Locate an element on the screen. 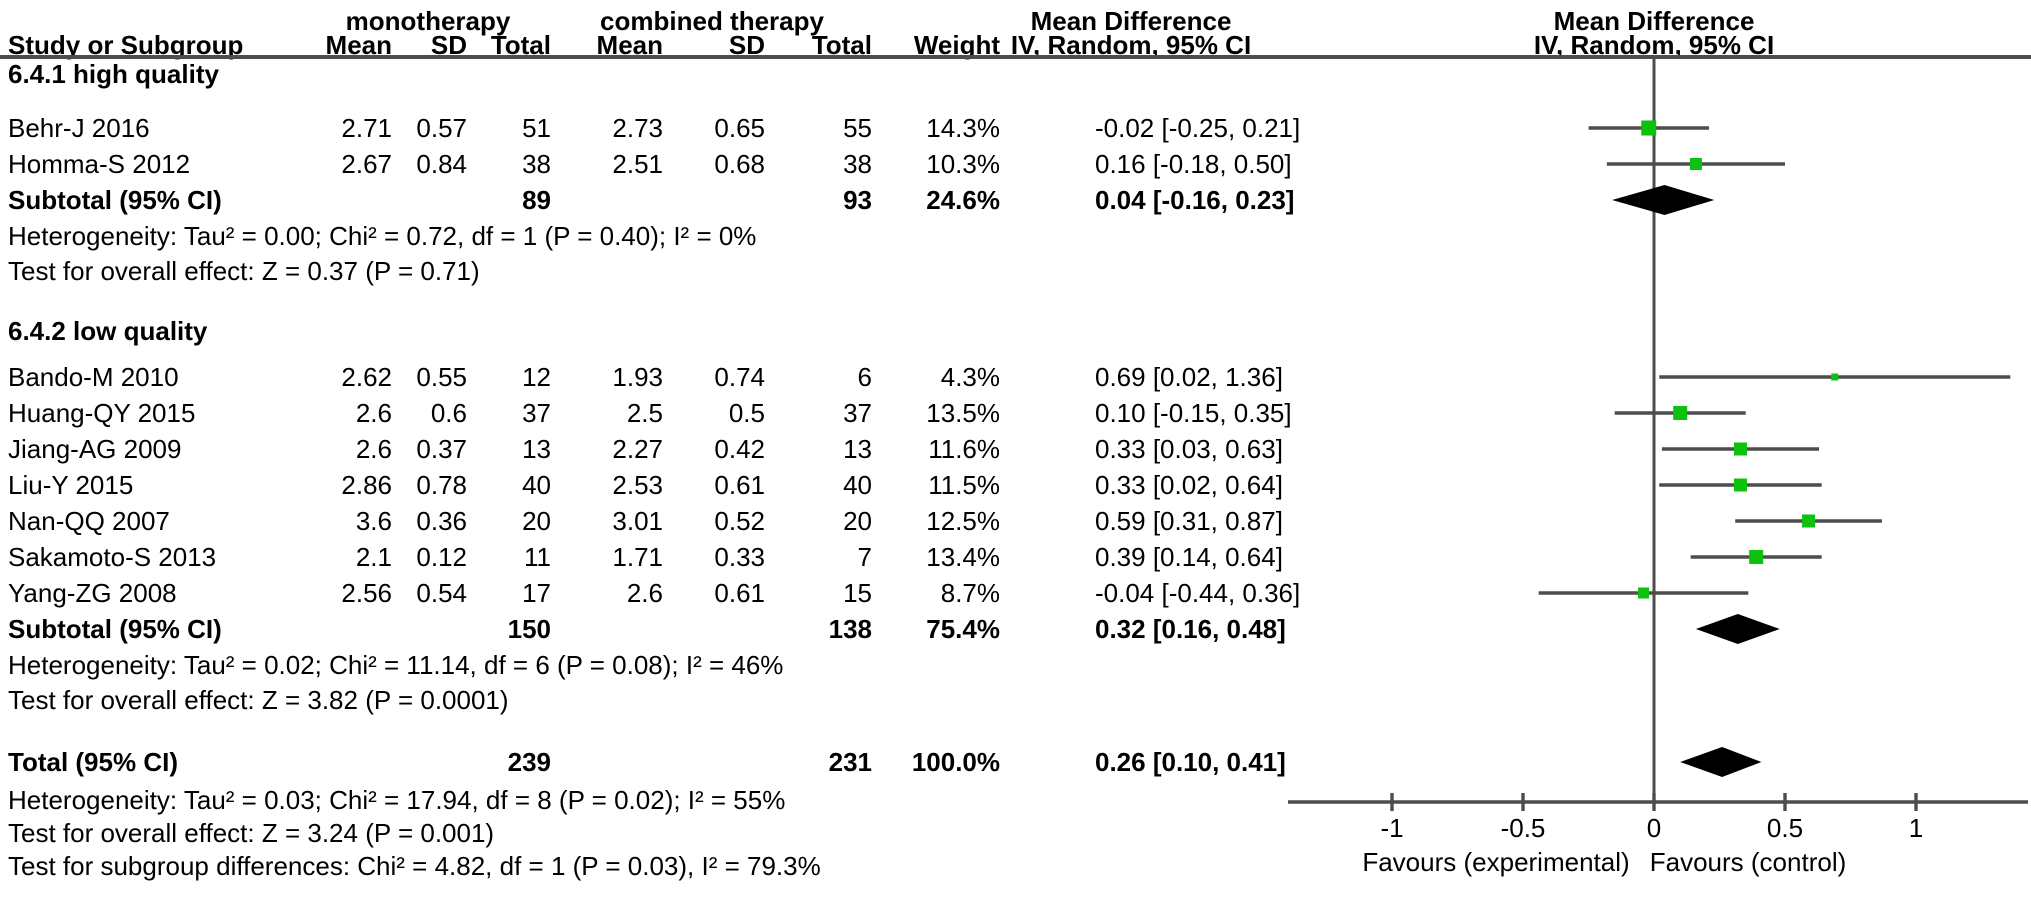 The width and height of the screenshot is (2031, 902). cell-weight: 12.5% is located at coordinates (963, 521).